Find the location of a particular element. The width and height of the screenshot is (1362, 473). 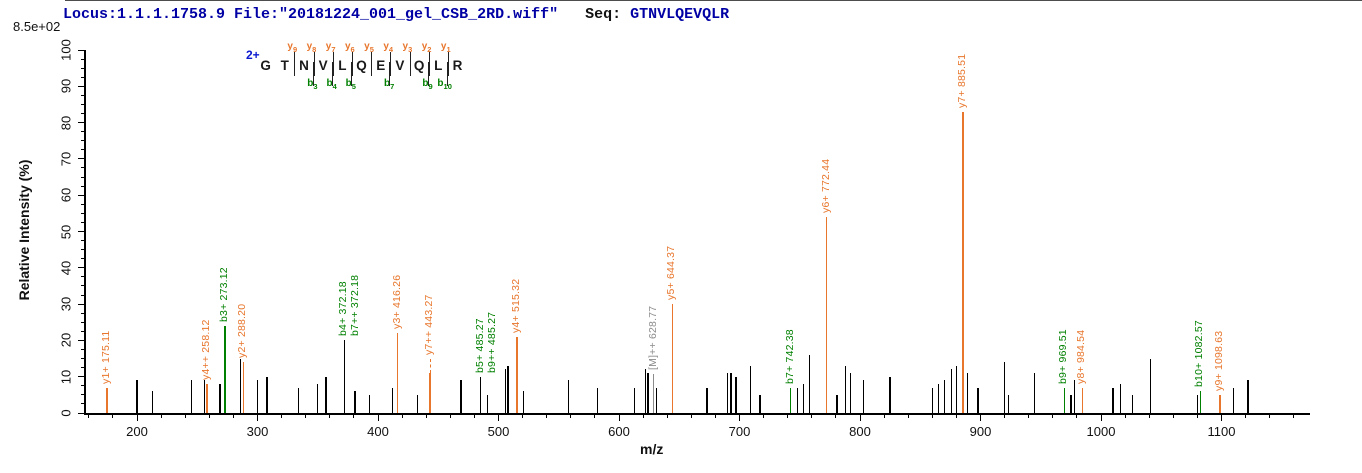

y-tick-label: 60 is located at coordinates (66, 195).